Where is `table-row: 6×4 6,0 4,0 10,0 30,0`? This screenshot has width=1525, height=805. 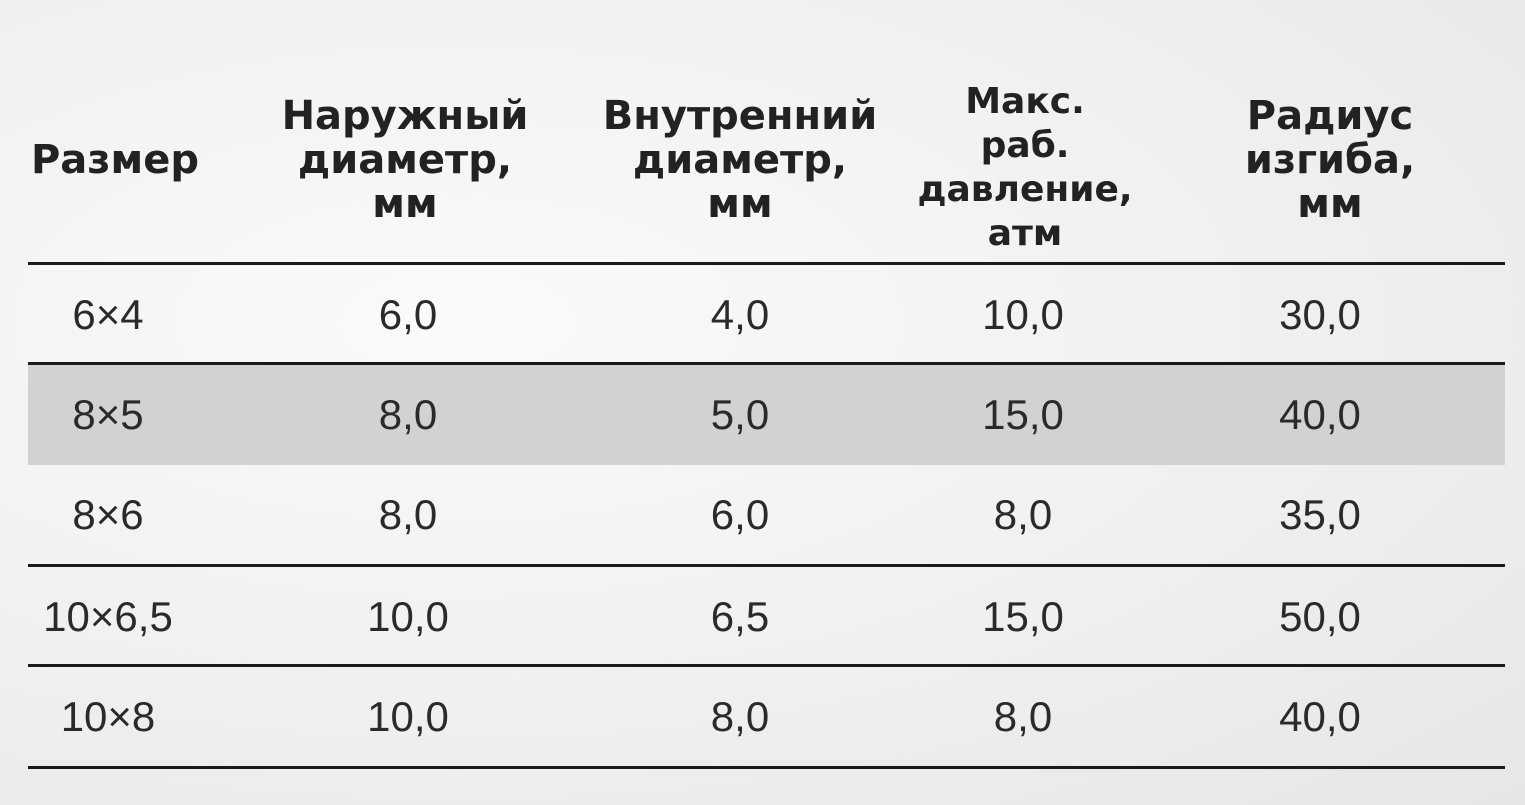
table-row: 6×4 6,0 4,0 10,0 30,0 is located at coordinates (766, 315).